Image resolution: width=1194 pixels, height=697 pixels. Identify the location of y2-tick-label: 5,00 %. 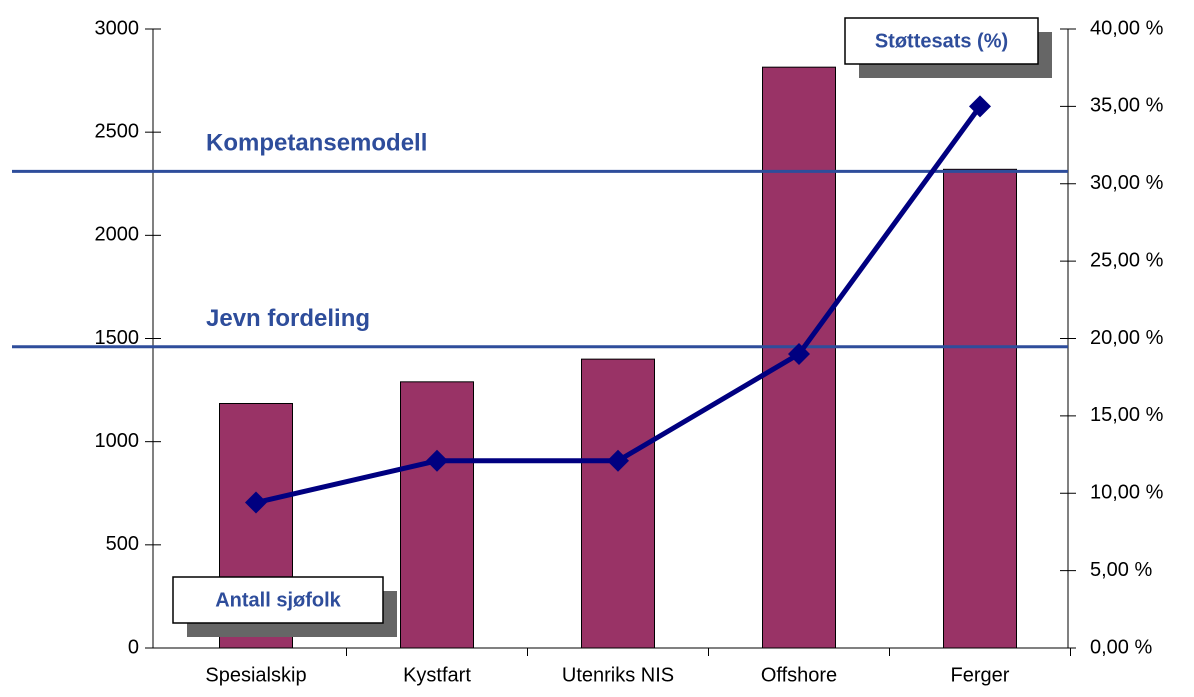
(1121, 570).